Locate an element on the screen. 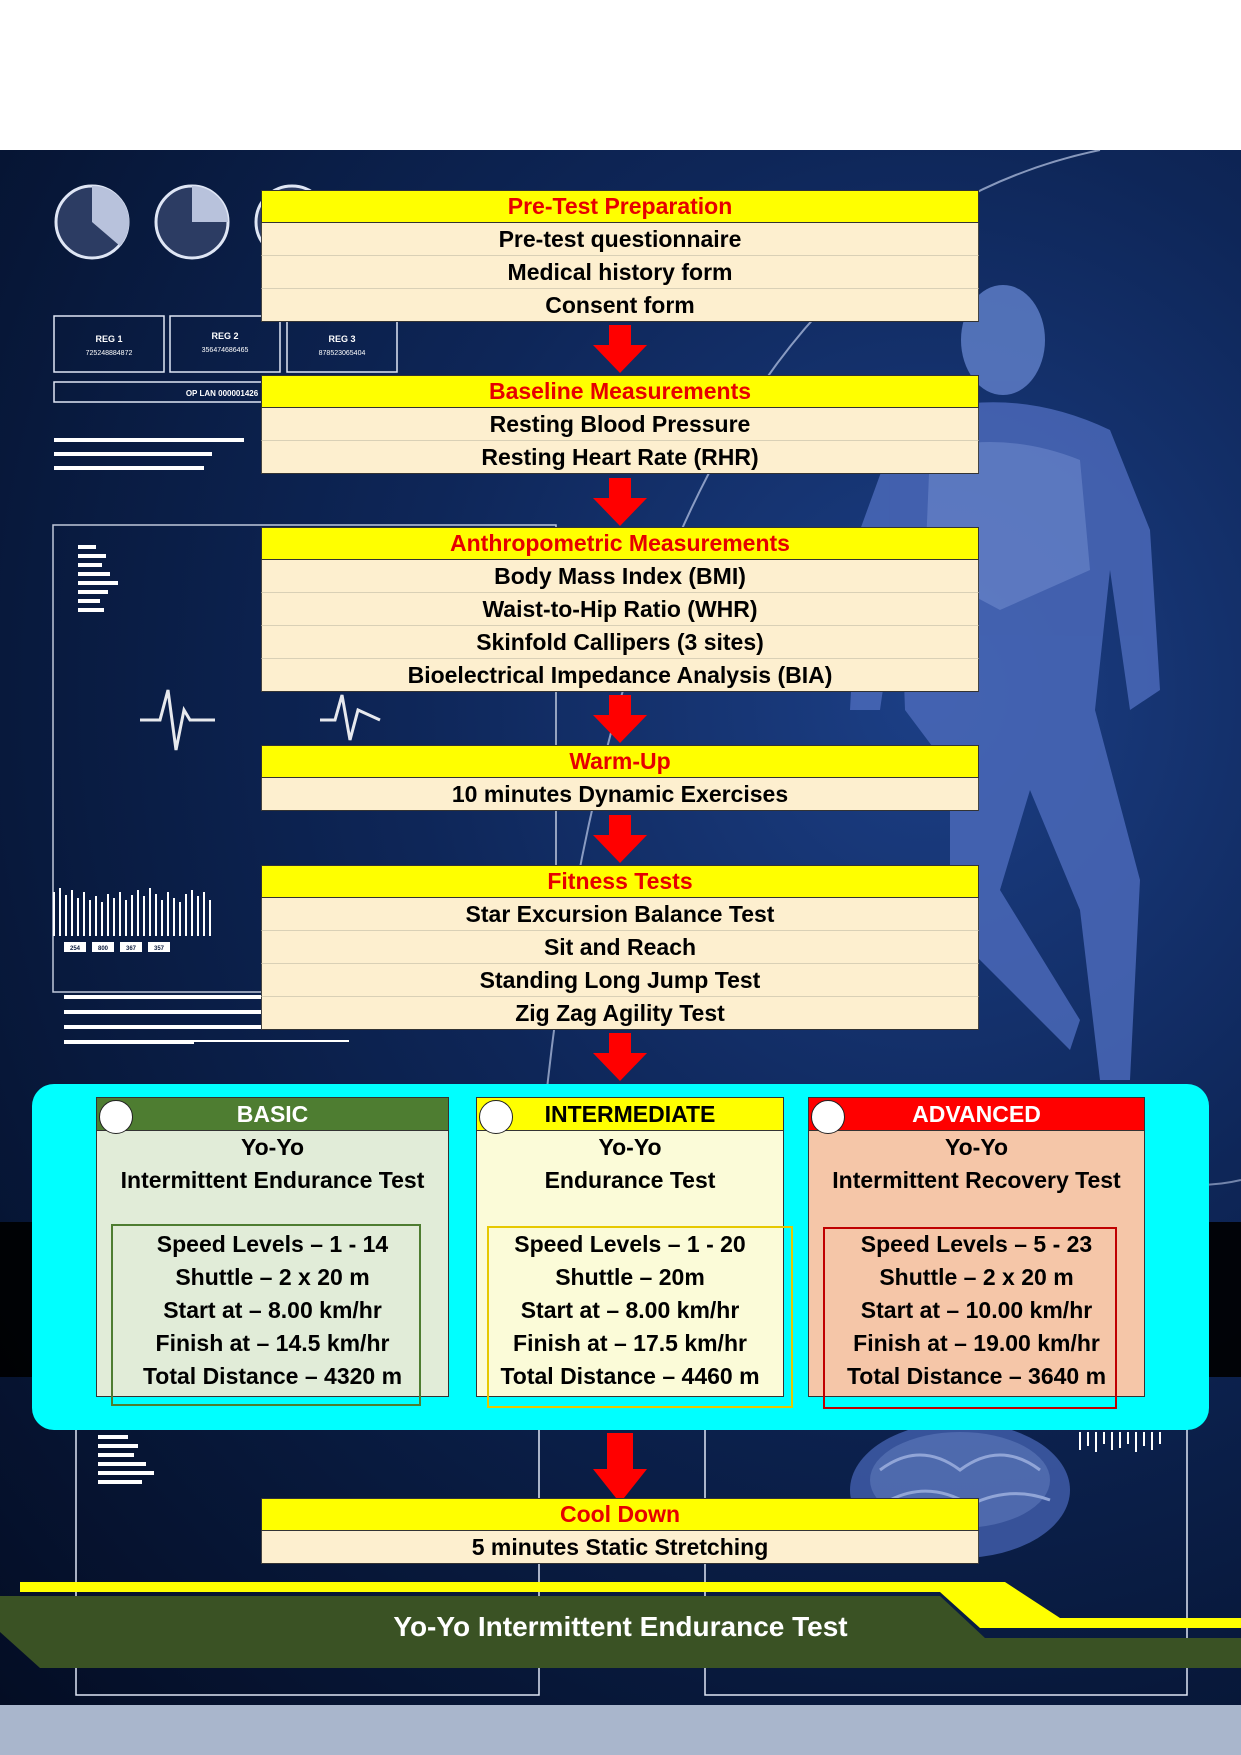  stage-title: Warm-Up is located at coordinates (620, 761).